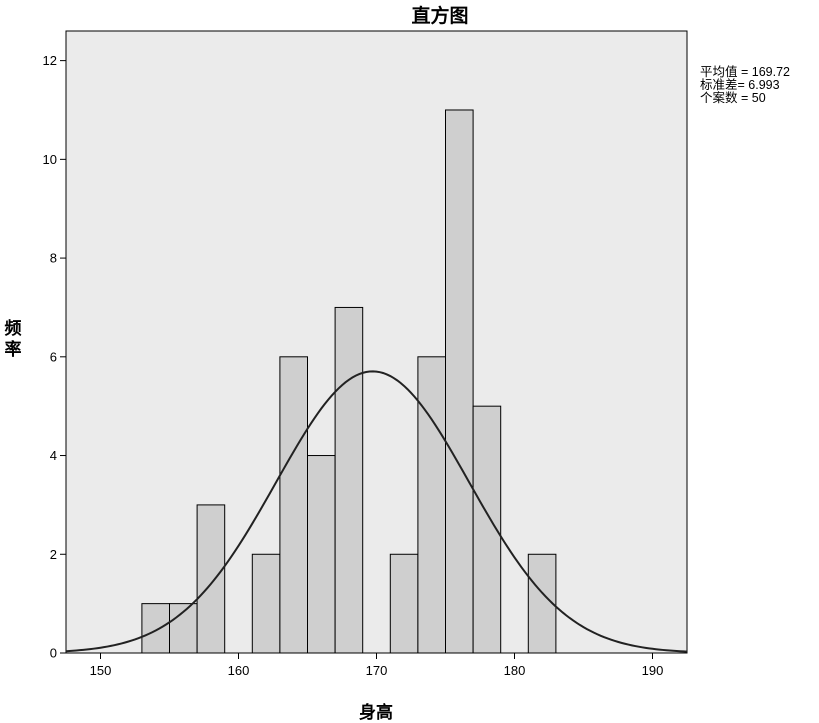 The width and height of the screenshot is (819, 723). What do you see at coordinates (439, 15) in the screenshot?
I see `chart-title: 直方图` at bounding box center [439, 15].